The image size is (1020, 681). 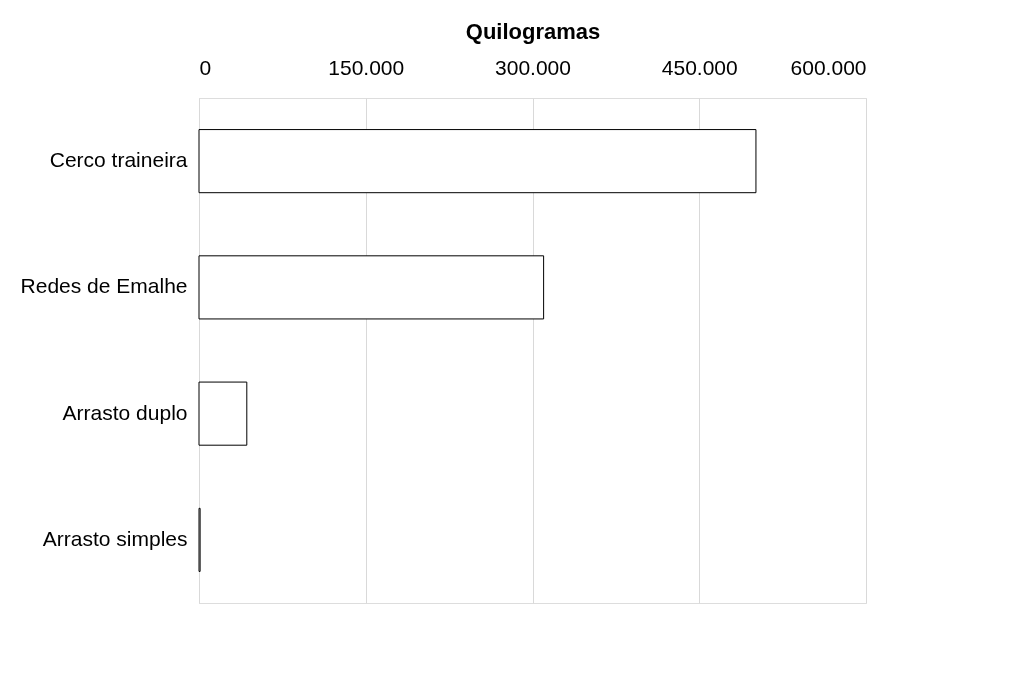 What do you see at coordinates (118, 160) in the screenshot?
I see `y-tick-label: Cerco traineira` at bounding box center [118, 160].